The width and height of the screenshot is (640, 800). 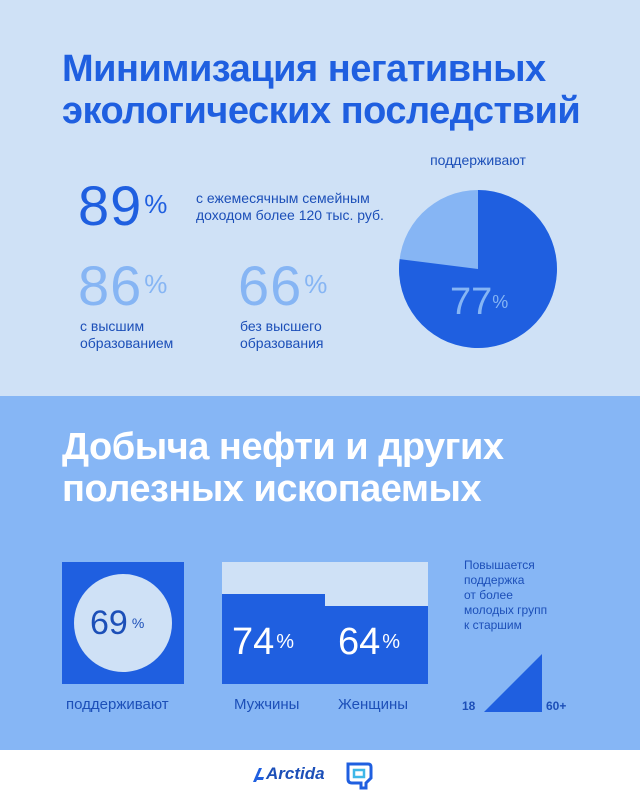 What do you see at coordinates (112, 326) in the screenshot?
I see `stat-a-caption-line1: с высшим` at bounding box center [112, 326].